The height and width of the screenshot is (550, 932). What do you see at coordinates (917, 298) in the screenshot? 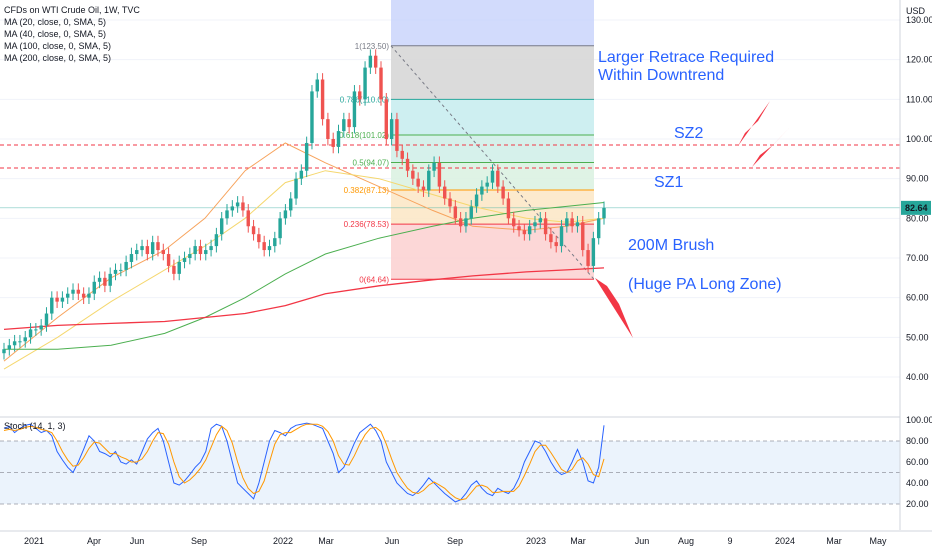
I see `price-tick-2: 60.00` at bounding box center [917, 298].